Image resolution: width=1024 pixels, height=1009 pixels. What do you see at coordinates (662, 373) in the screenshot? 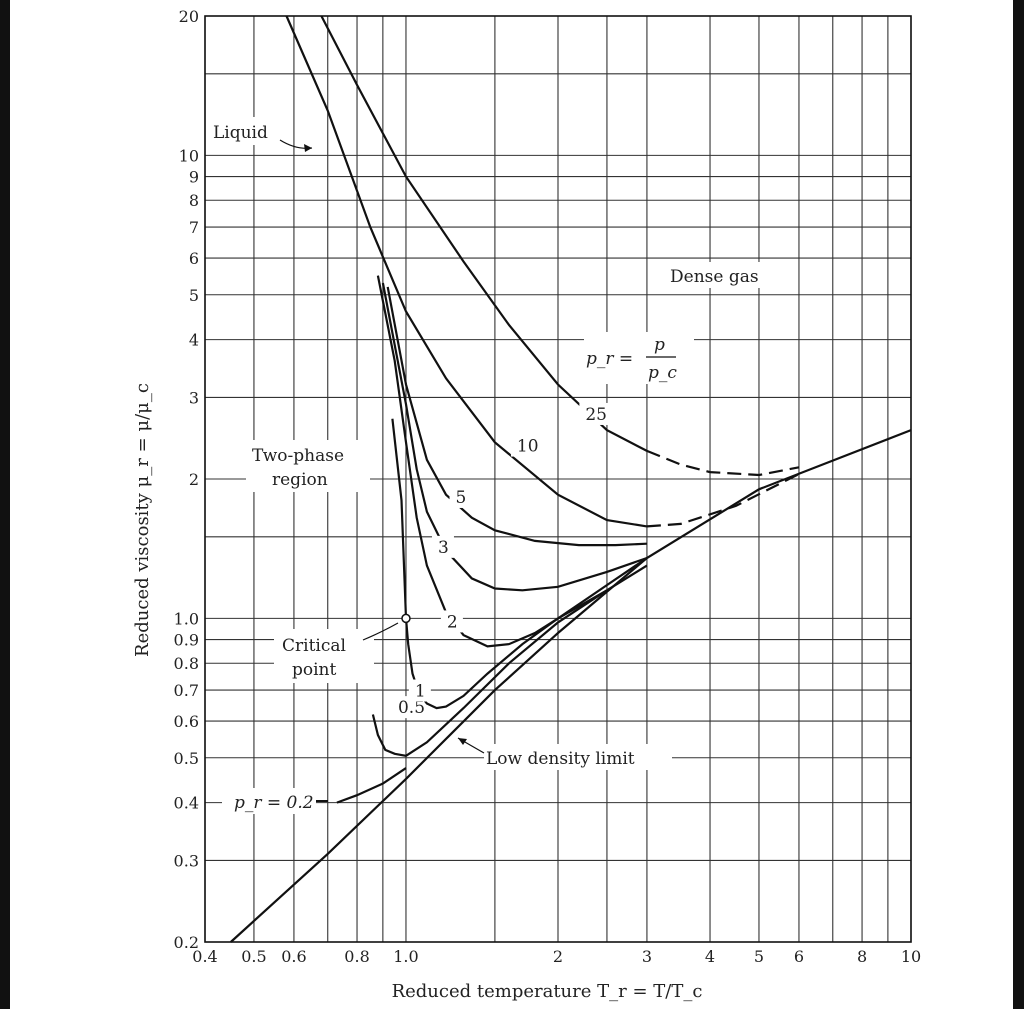
I see `pr-definition-denominator: p_c` at bounding box center [662, 373].